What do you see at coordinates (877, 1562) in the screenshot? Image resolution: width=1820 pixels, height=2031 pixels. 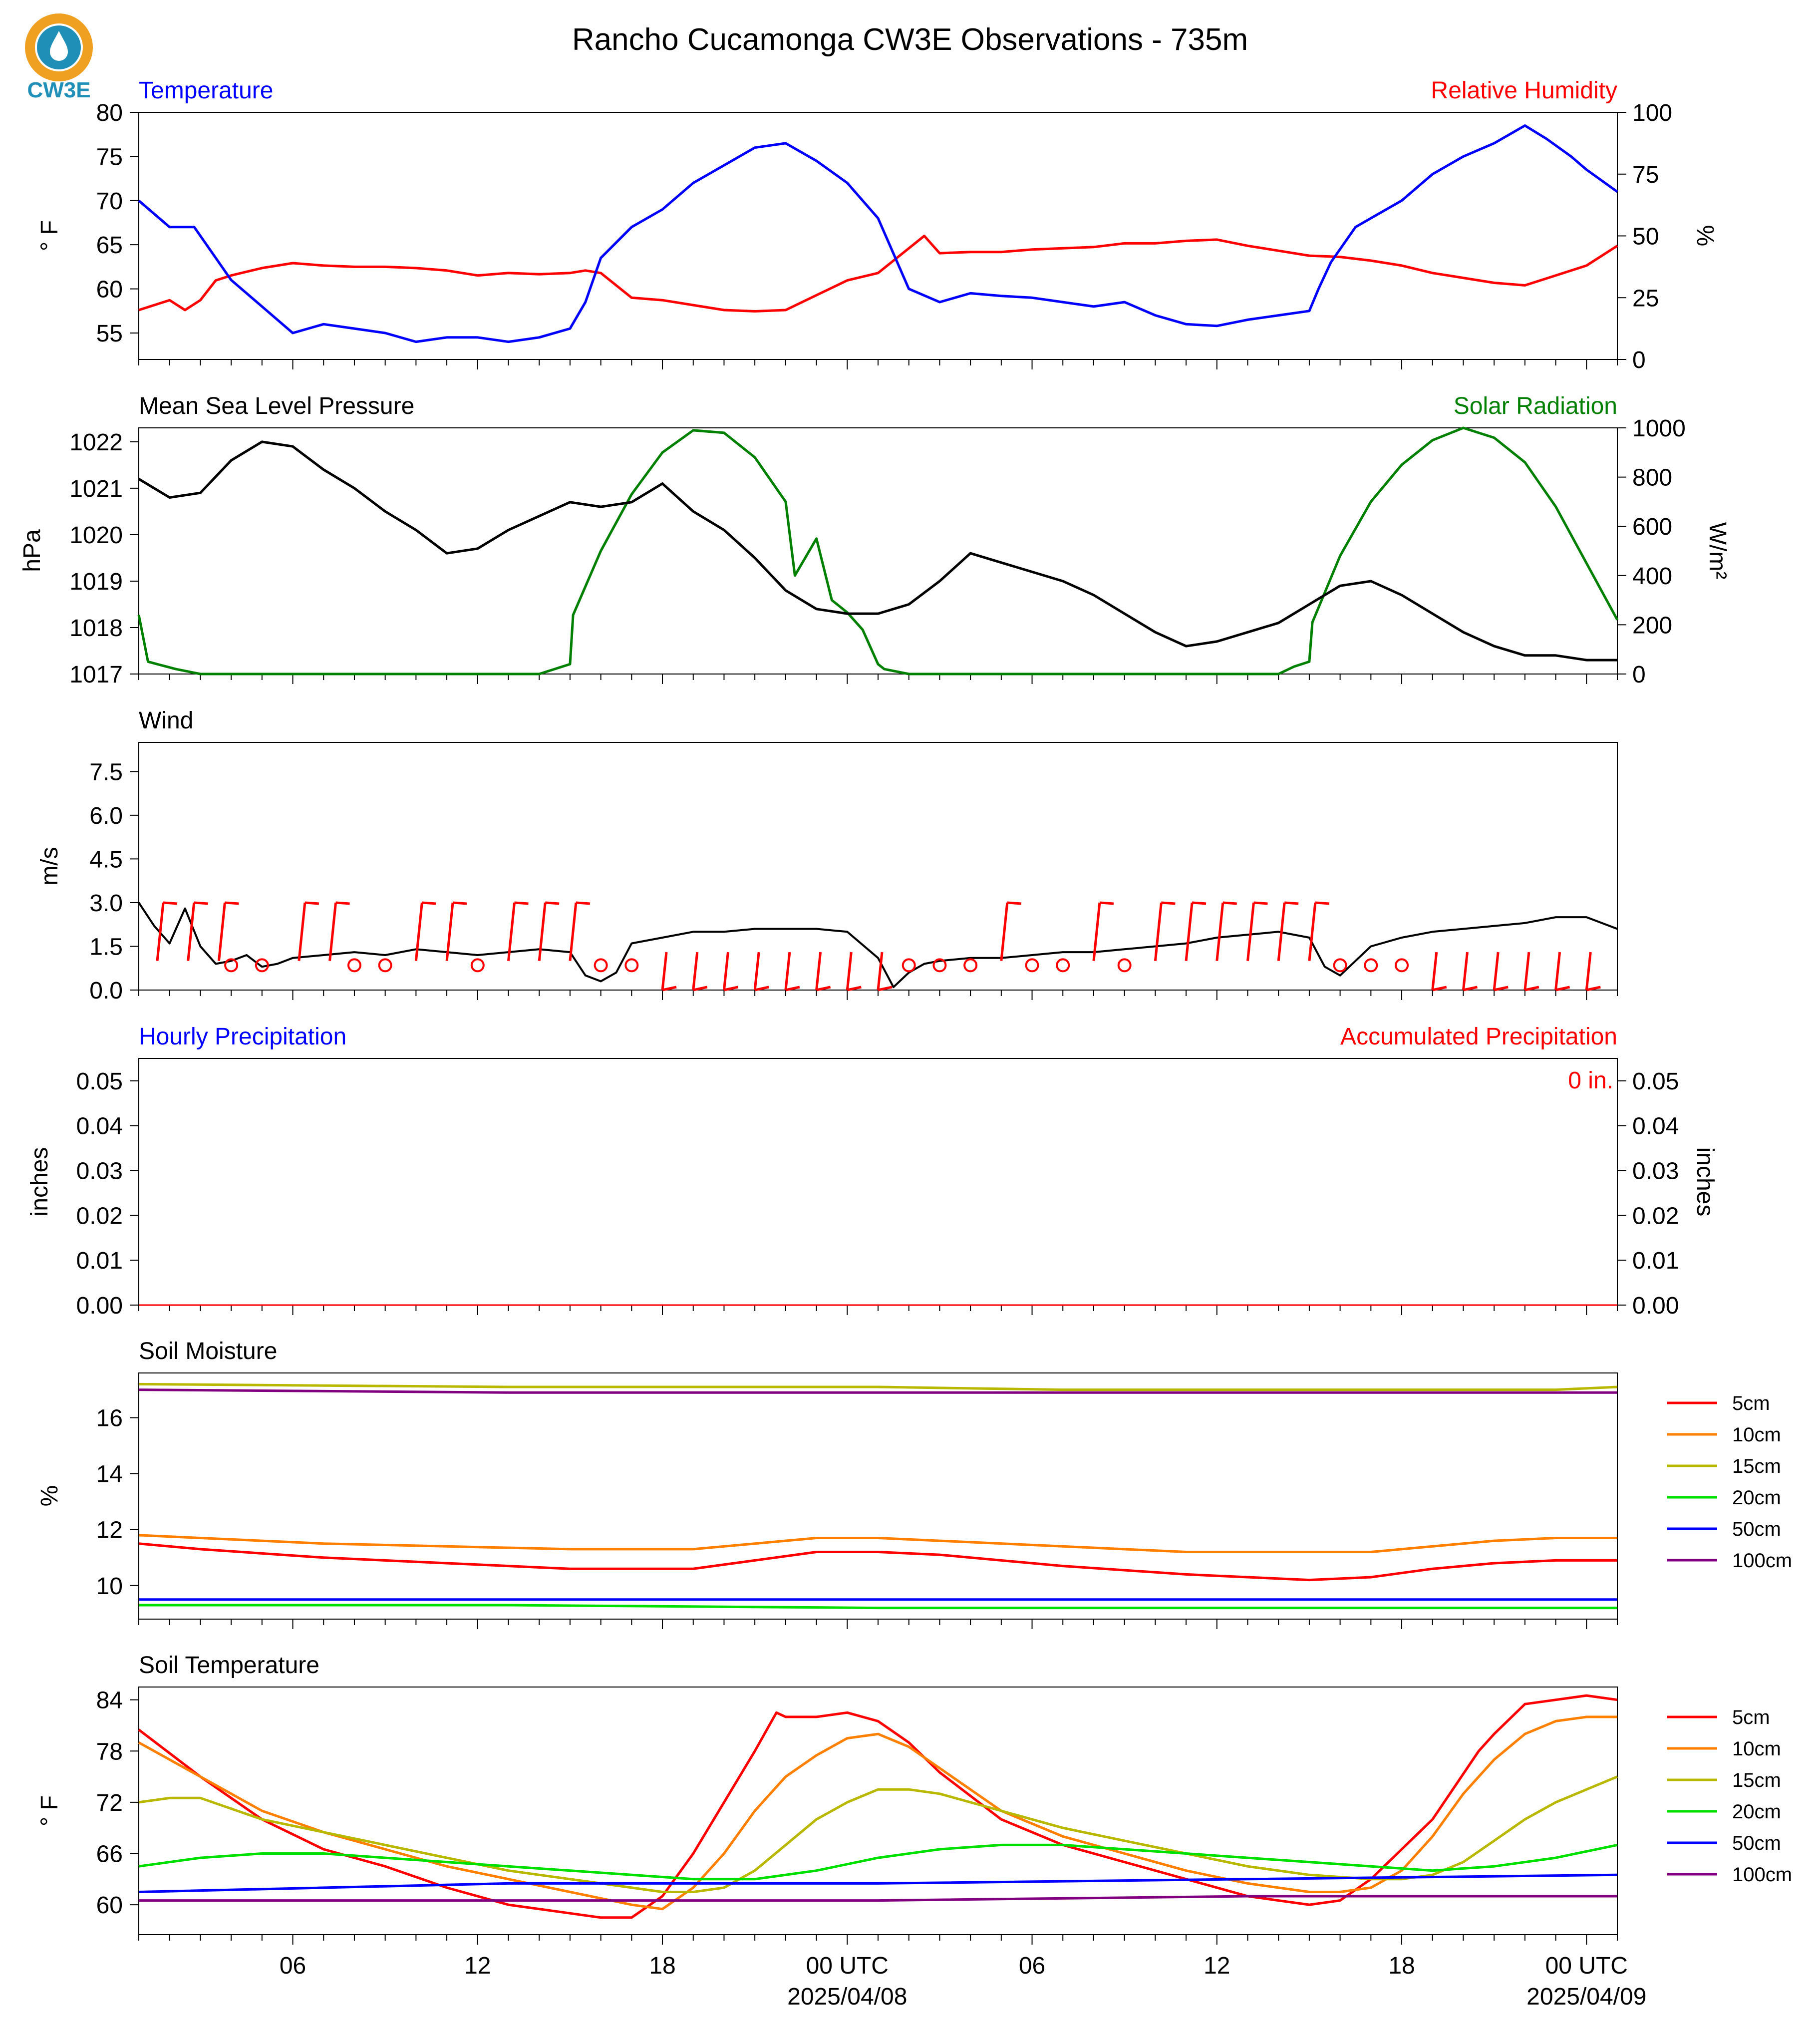 I see `series-line-5cm` at bounding box center [877, 1562].